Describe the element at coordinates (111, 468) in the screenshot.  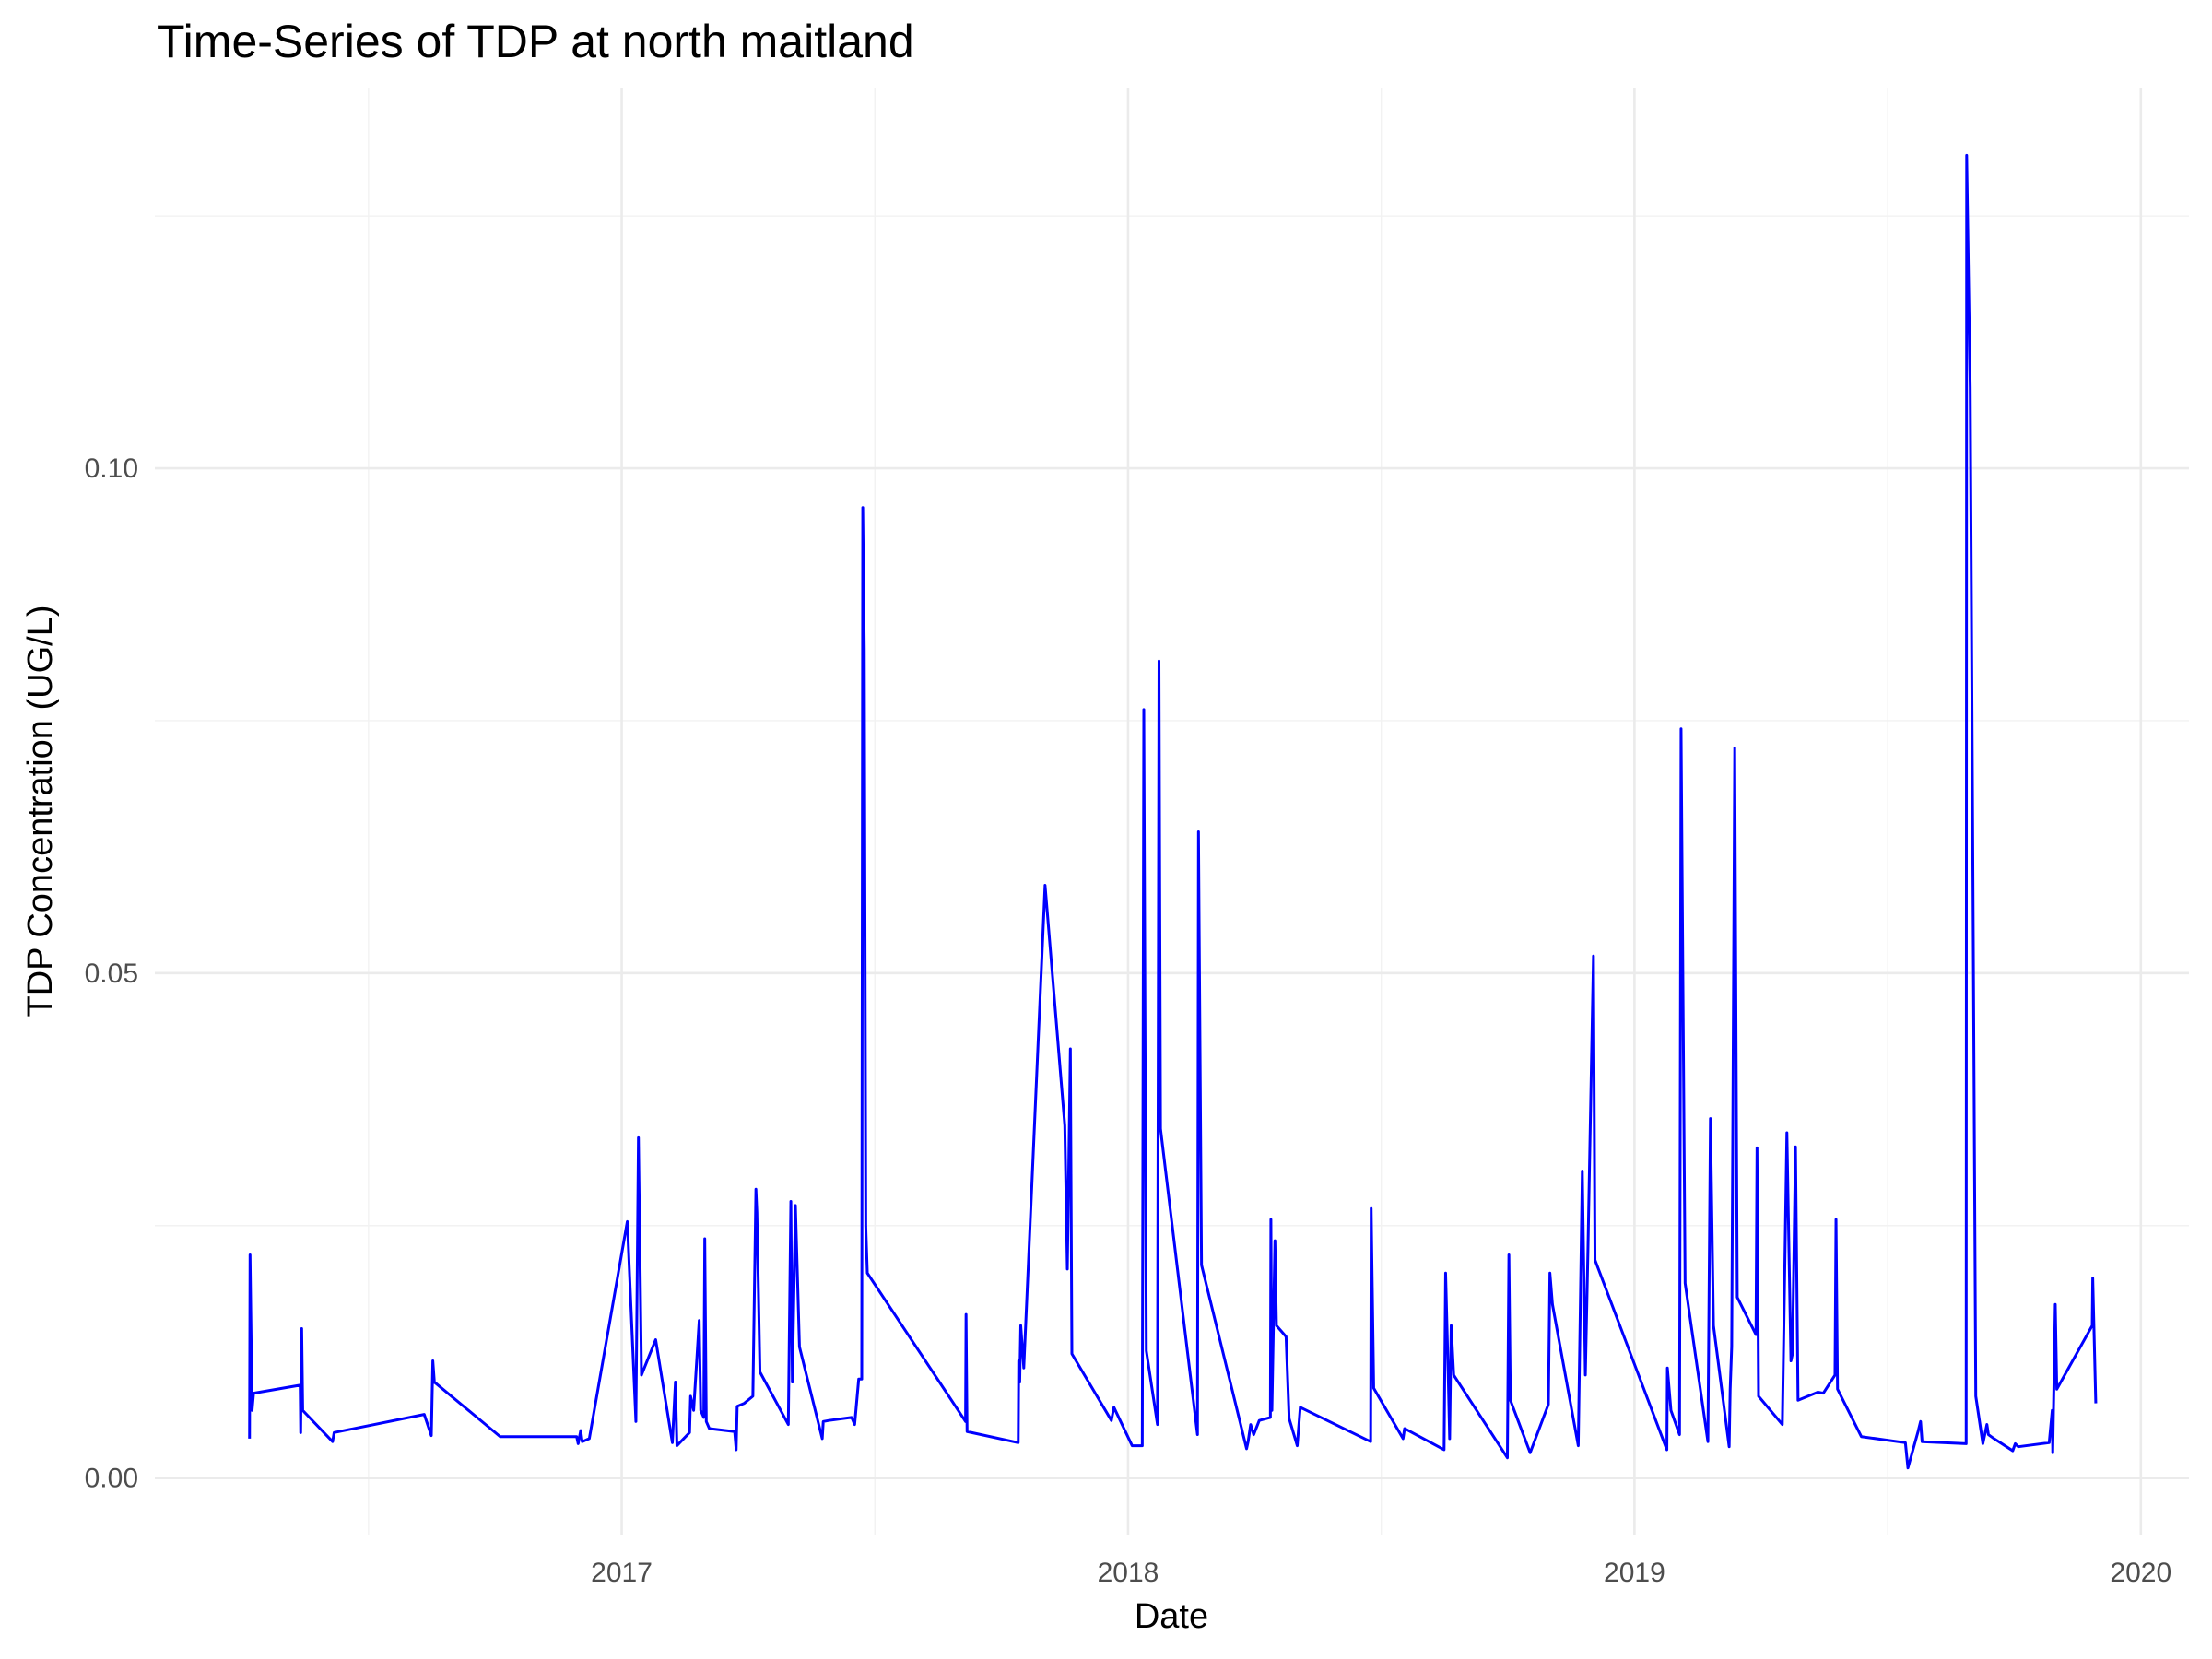
I see `y-tick-label: 0.10` at that location.